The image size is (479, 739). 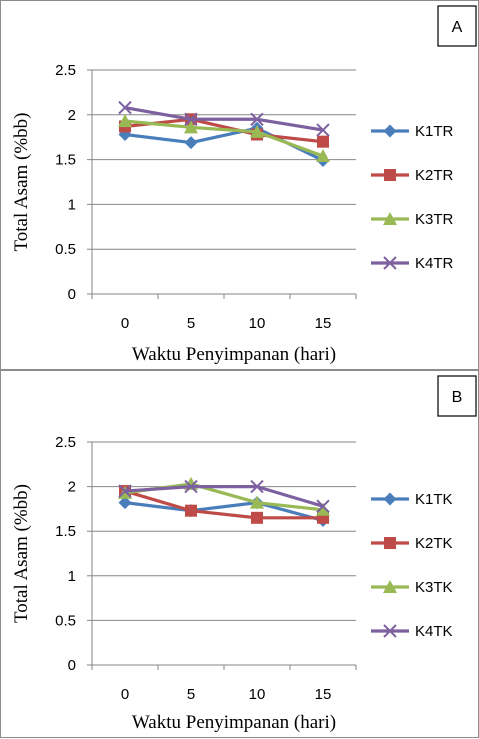 What do you see at coordinates (412, 499) in the screenshot?
I see `legend-item-k1tk: K1TK` at bounding box center [412, 499].